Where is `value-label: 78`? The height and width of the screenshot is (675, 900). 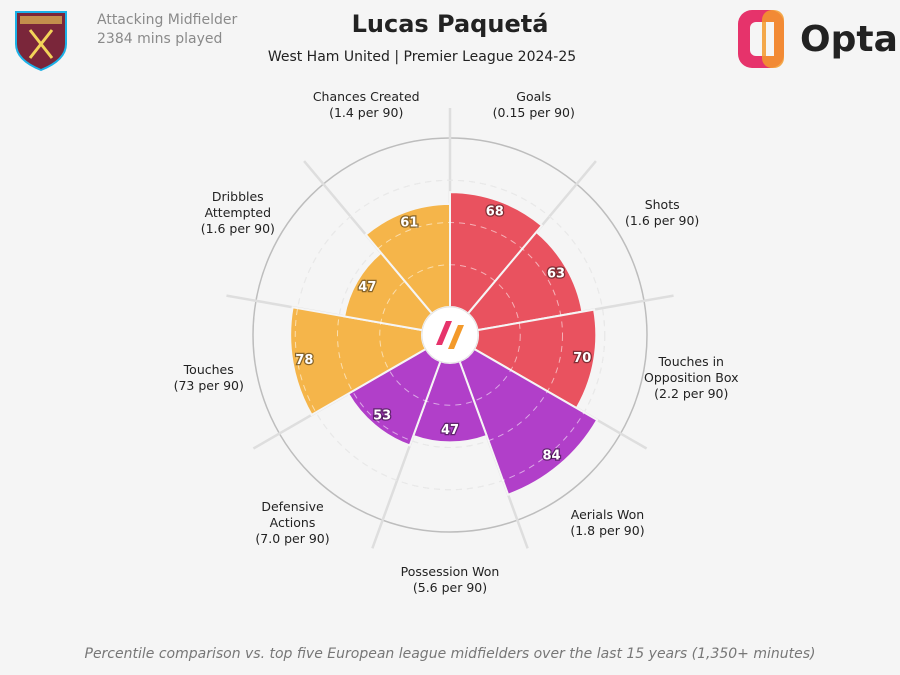
value-label: 78 is located at coordinates (304, 360).